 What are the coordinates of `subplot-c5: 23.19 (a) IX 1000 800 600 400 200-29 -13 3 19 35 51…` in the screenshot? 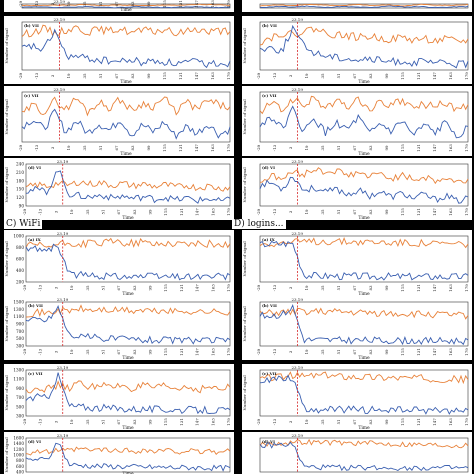 It's located at (119, 263).